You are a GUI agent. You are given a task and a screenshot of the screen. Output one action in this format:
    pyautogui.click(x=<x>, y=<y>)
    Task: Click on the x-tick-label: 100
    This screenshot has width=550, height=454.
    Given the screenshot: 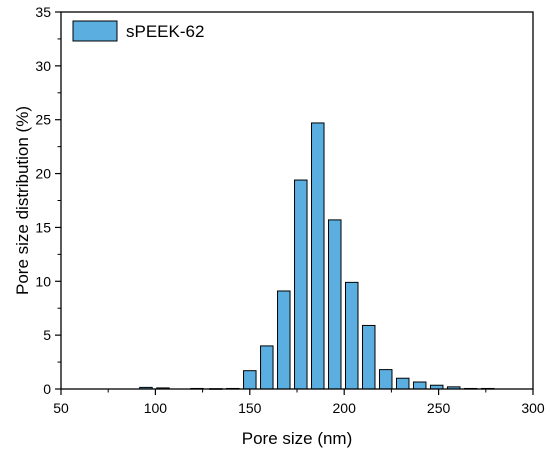 What is the action you would take?
    pyautogui.click(x=156, y=408)
    